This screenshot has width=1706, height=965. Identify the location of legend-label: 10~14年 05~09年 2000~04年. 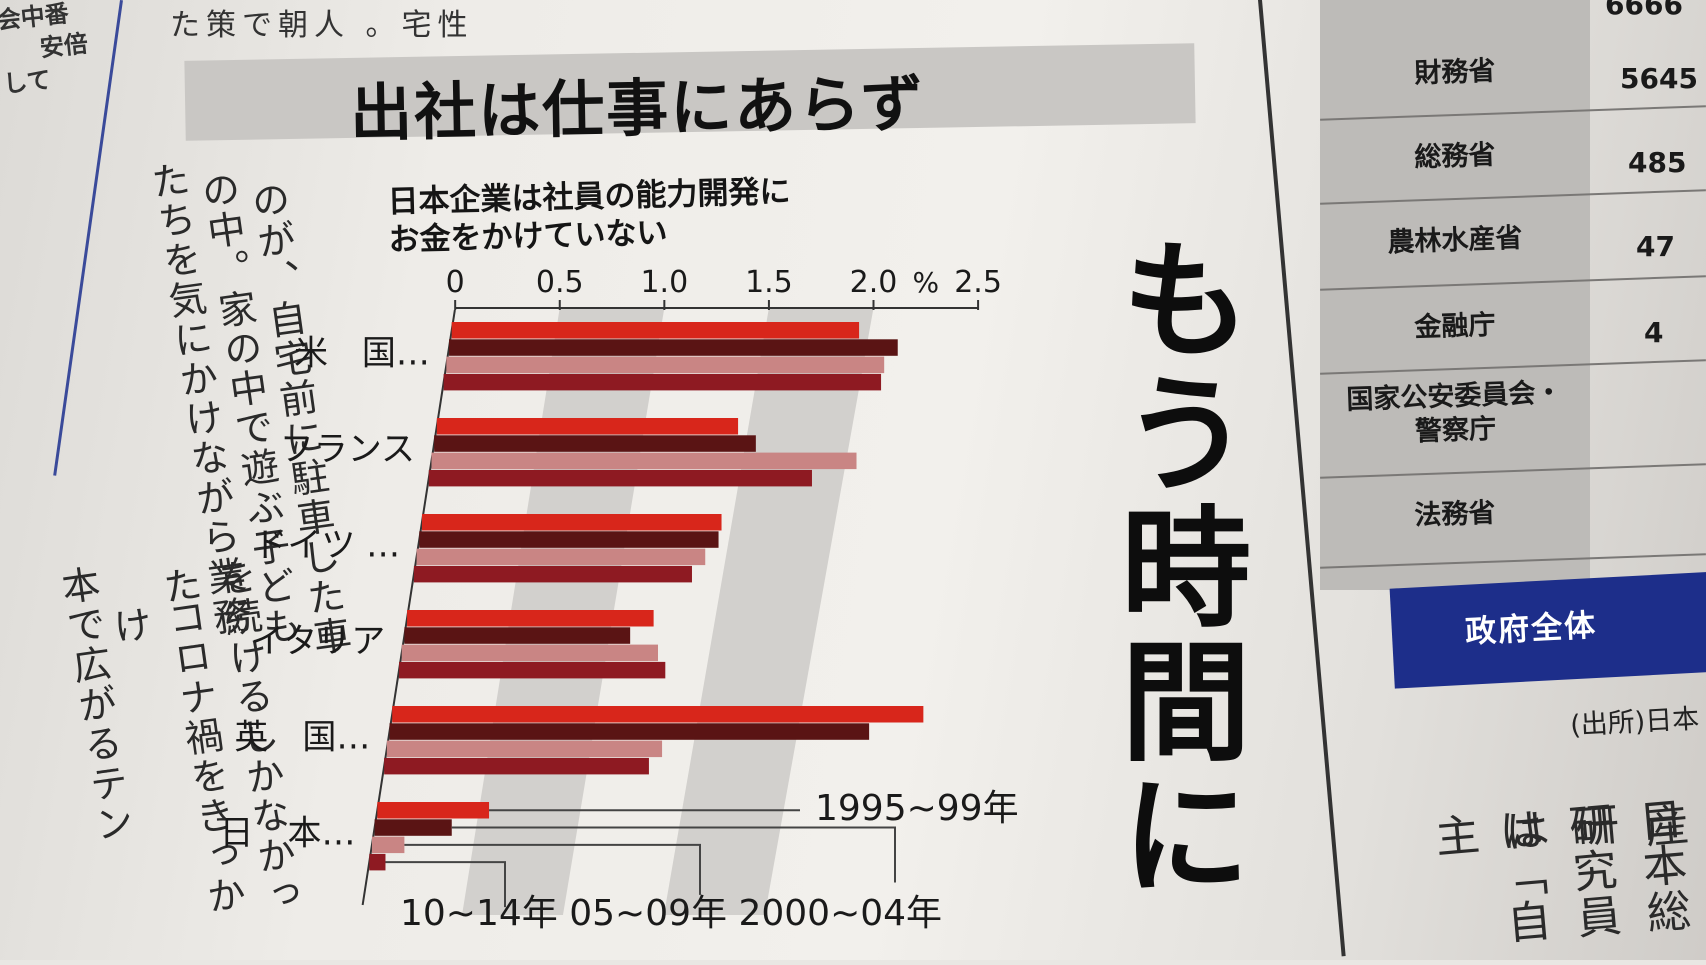
(671, 913).